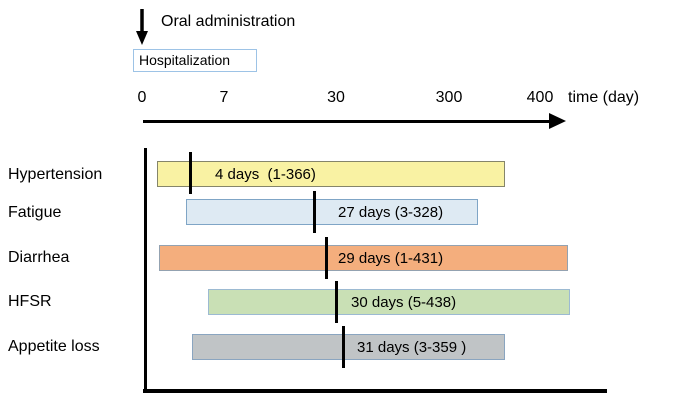 The height and width of the screenshot is (405, 675). What do you see at coordinates (55, 174) in the screenshot?
I see `row-label-hypertension: Hypertension` at bounding box center [55, 174].